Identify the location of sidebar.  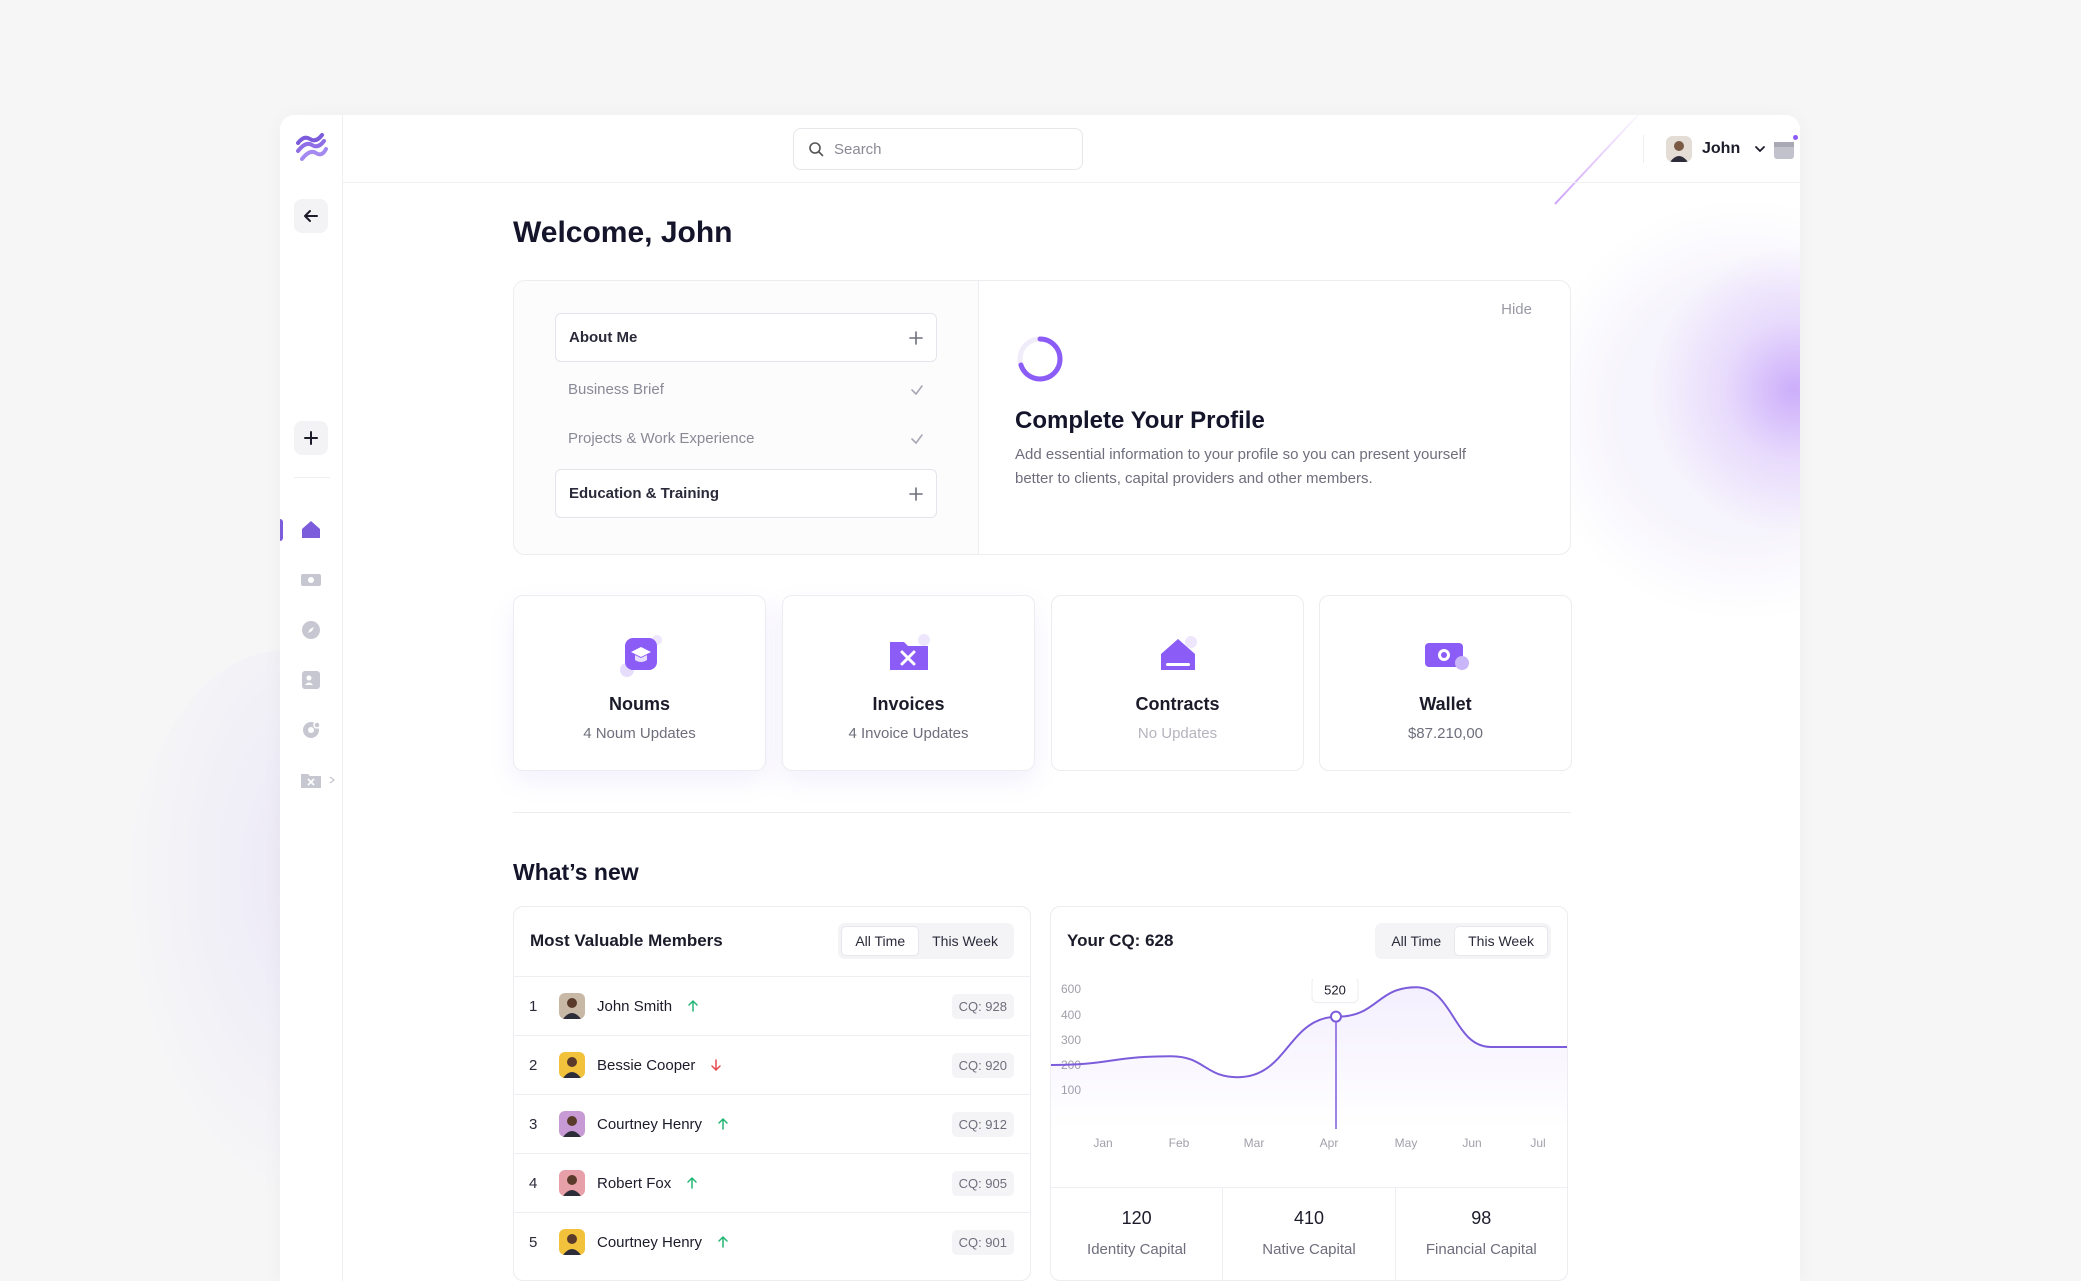
(311, 698).